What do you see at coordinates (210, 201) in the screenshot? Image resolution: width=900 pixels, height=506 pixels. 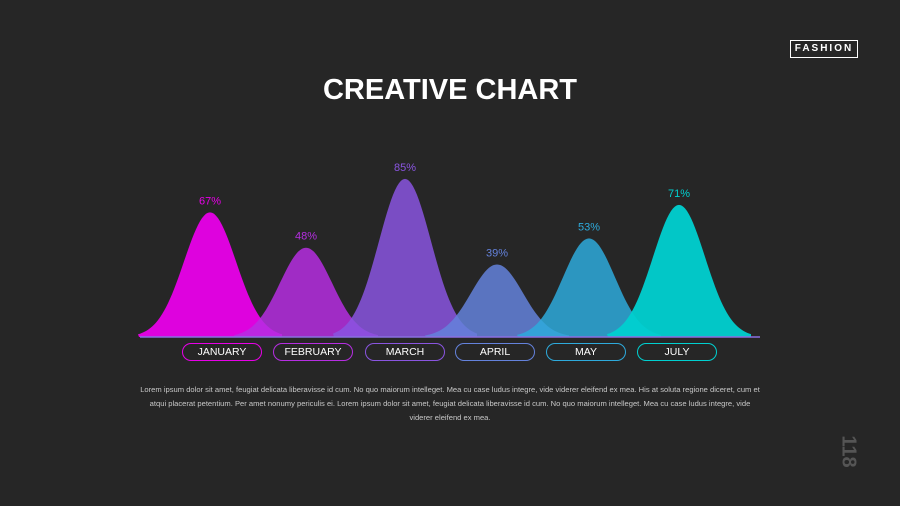 I see `value-label: 67%` at bounding box center [210, 201].